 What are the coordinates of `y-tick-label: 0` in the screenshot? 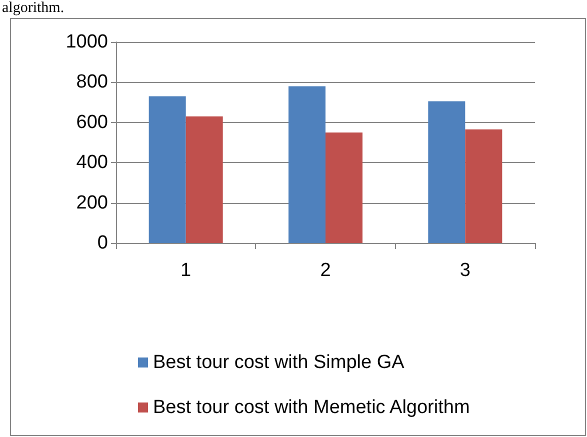 It's located at (102, 243).